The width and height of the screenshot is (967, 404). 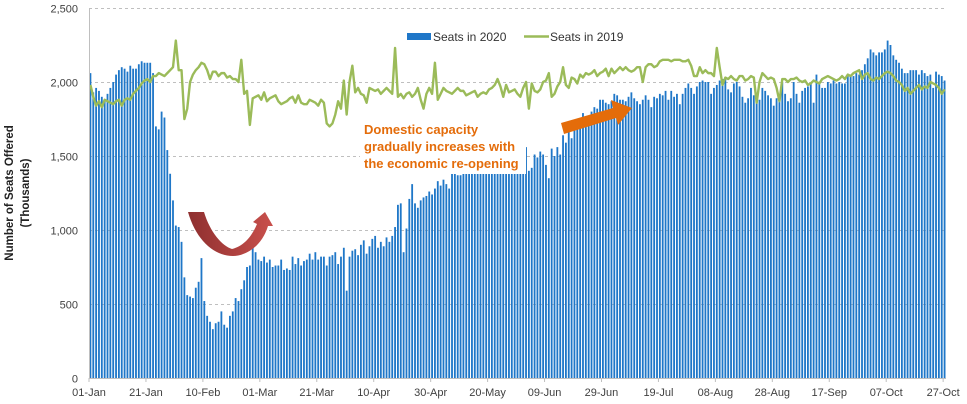 I want to click on annotation-text-background, so click(x=443, y=146).